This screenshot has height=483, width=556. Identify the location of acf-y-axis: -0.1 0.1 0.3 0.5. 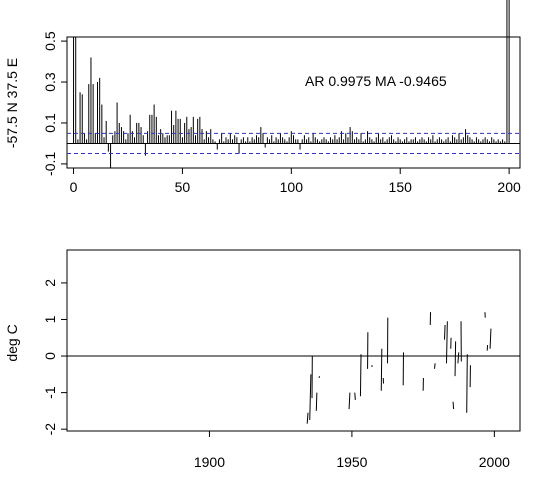
(54, 103).